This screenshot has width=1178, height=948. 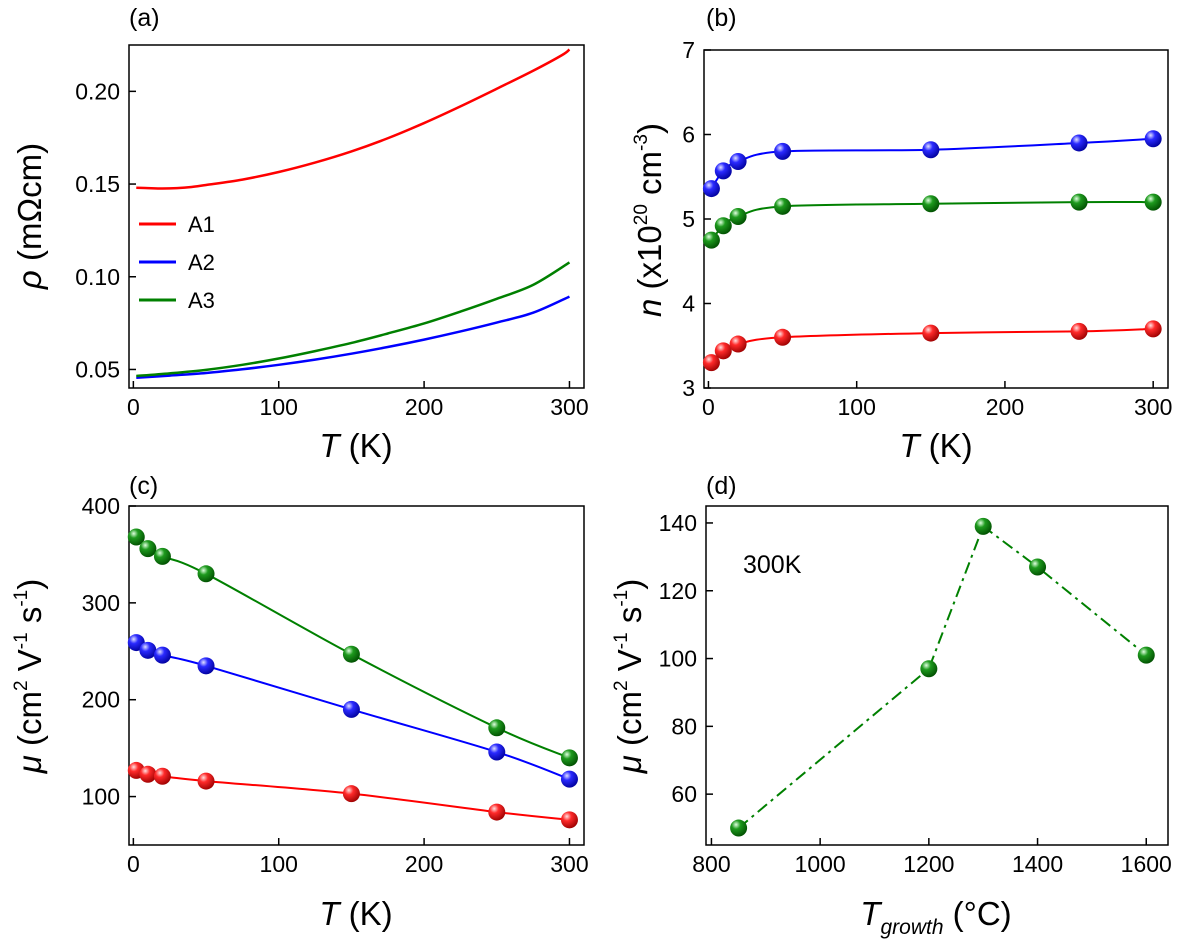 What do you see at coordinates (688, 50) in the screenshot?
I see `y-tick-label: 7` at bounding box center [688, 50].